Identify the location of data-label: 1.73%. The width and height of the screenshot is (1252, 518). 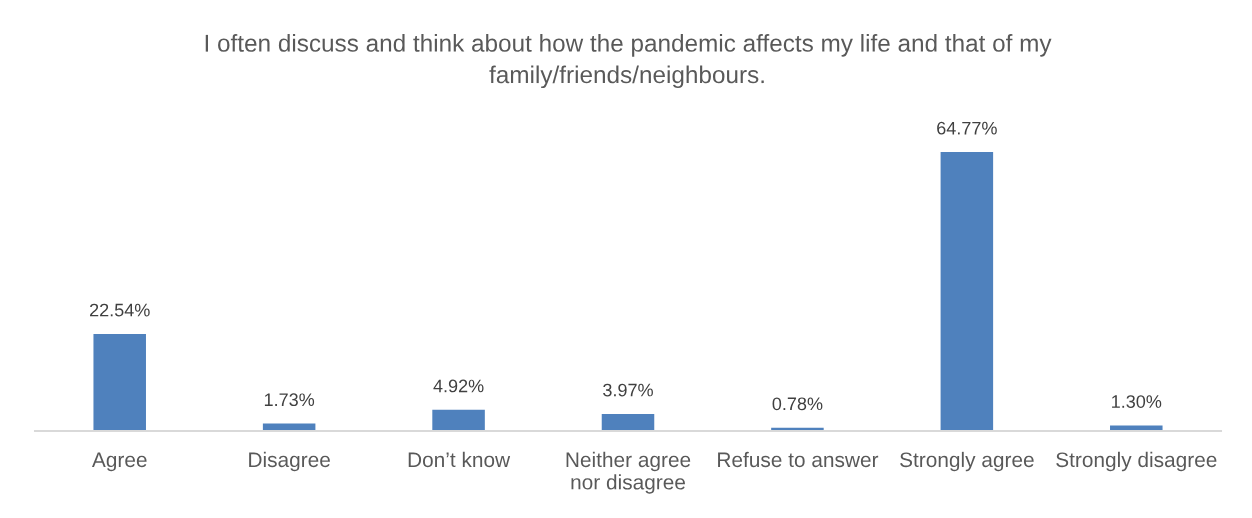
(289, 400).